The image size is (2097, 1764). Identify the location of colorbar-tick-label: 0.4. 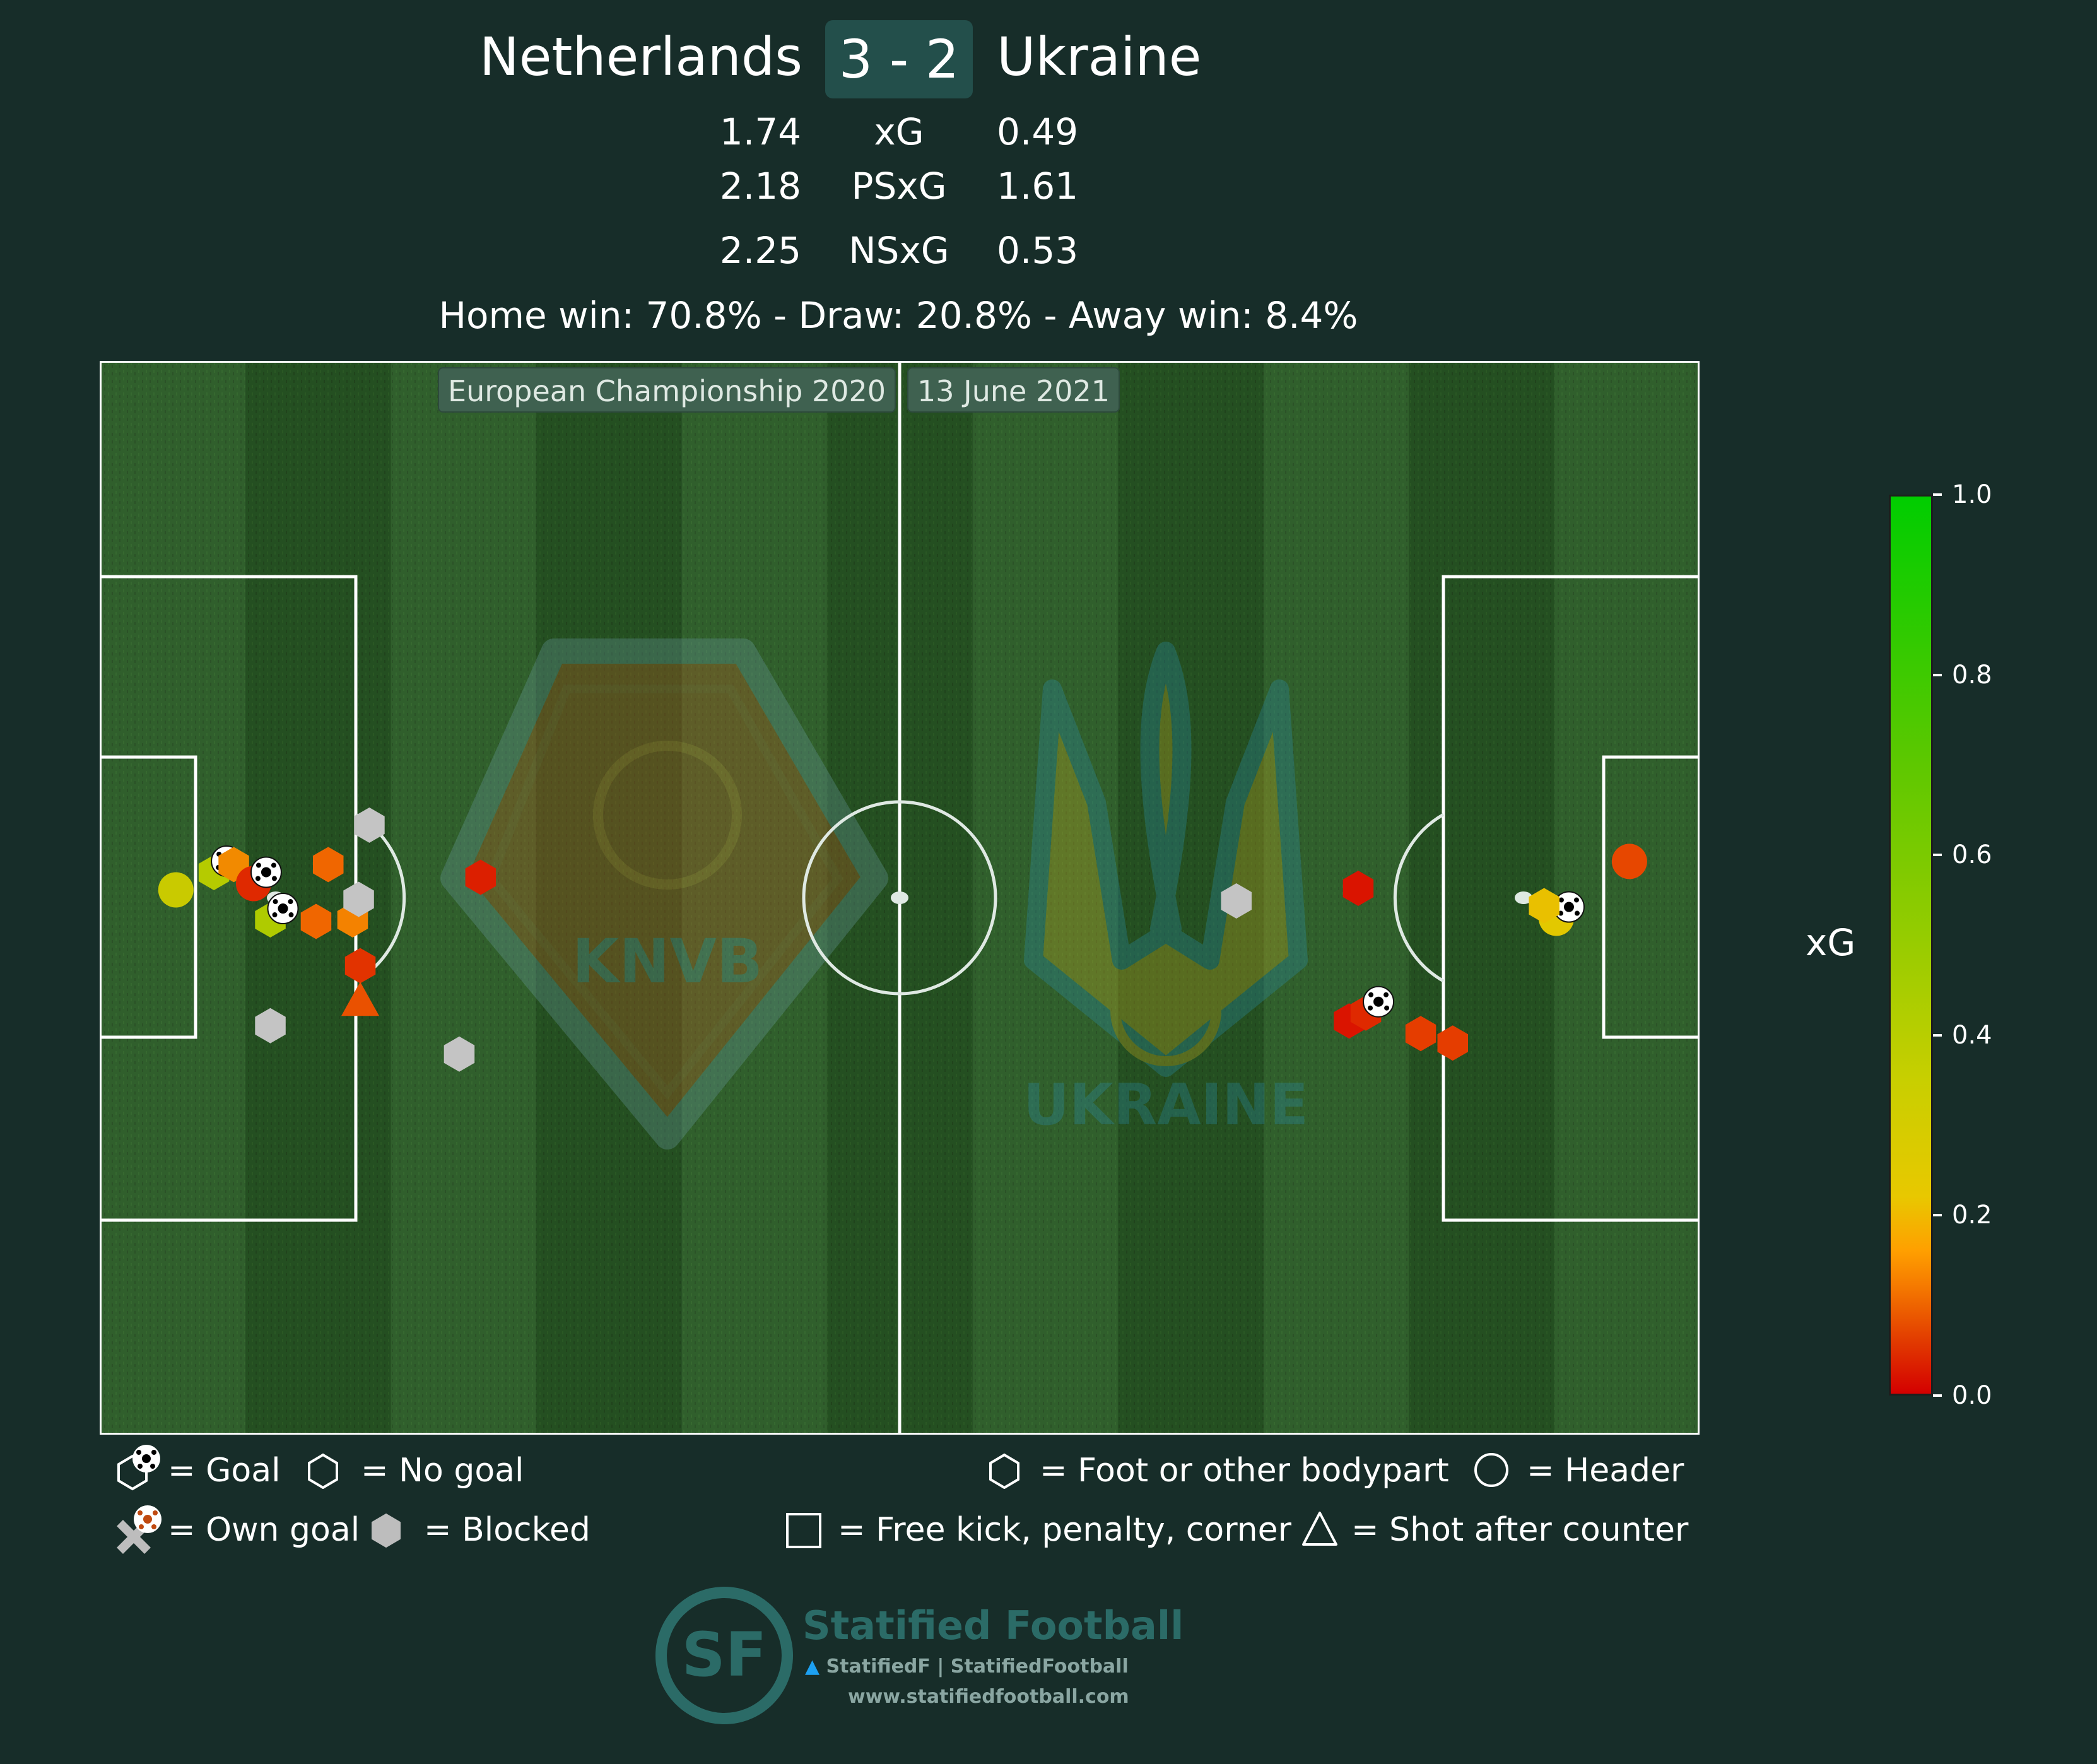
(1972, 1035).